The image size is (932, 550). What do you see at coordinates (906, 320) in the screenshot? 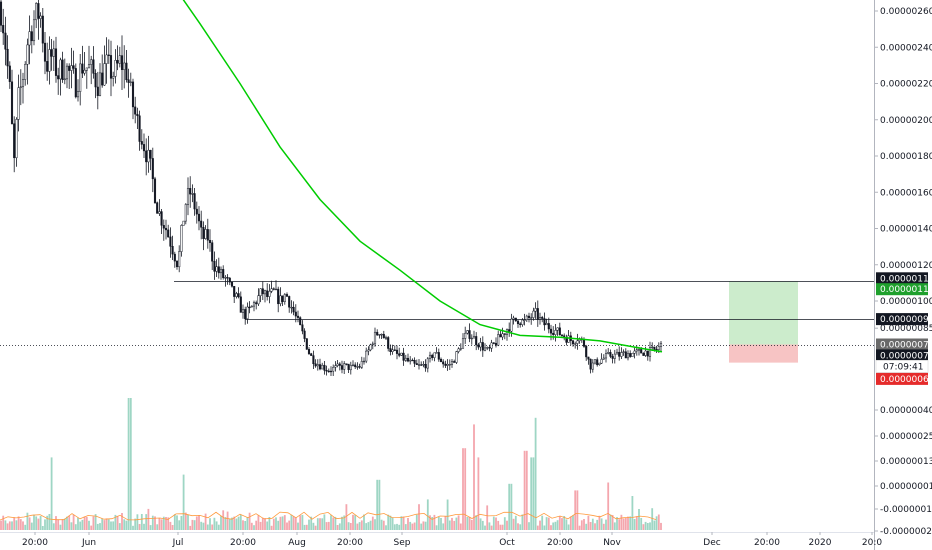
I see `svg-text: 0.00000090` at bounding box center [906, 320].